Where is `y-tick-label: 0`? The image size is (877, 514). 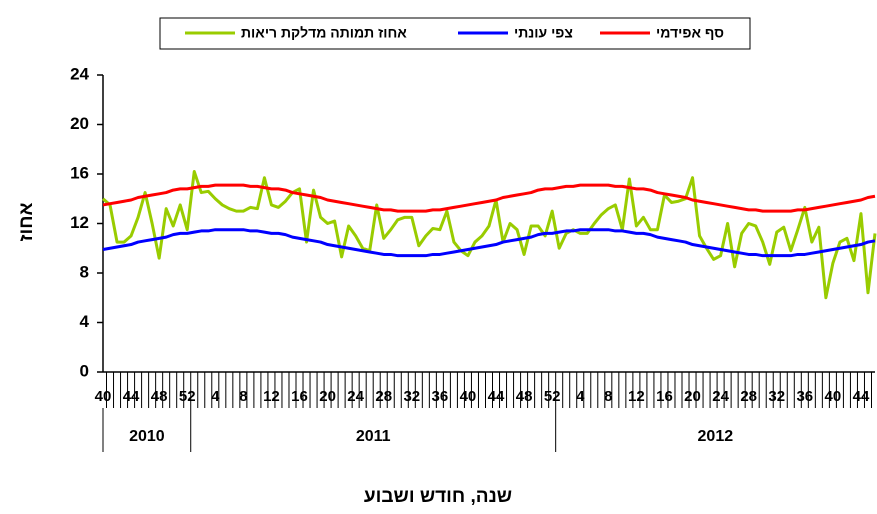 y-tick-label: 0 is located at coordinates (84, 370).